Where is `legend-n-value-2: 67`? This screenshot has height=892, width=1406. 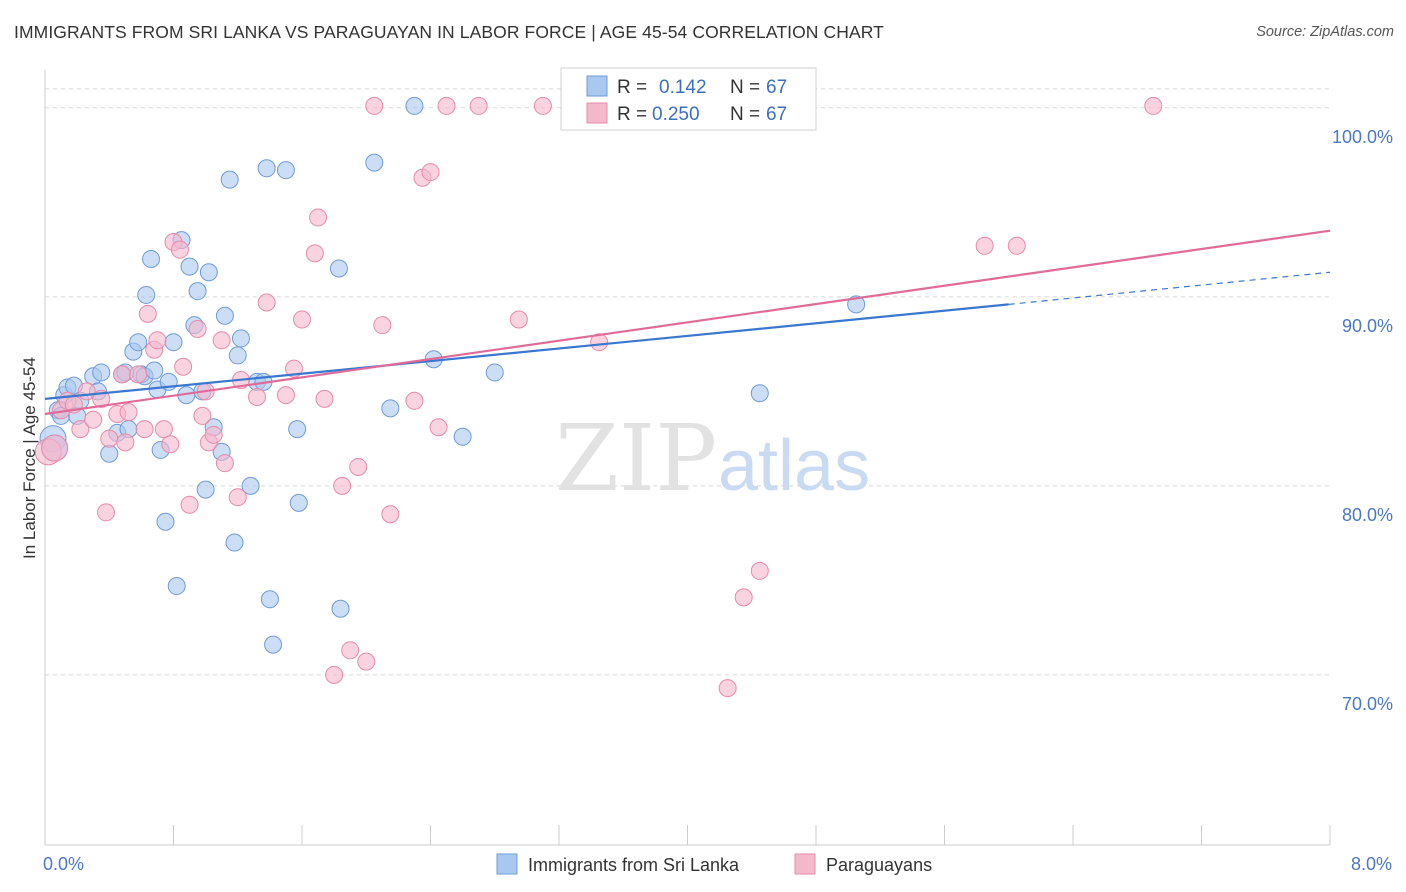
legend-n-value-2: 67 is located at coordinates (776, 114).